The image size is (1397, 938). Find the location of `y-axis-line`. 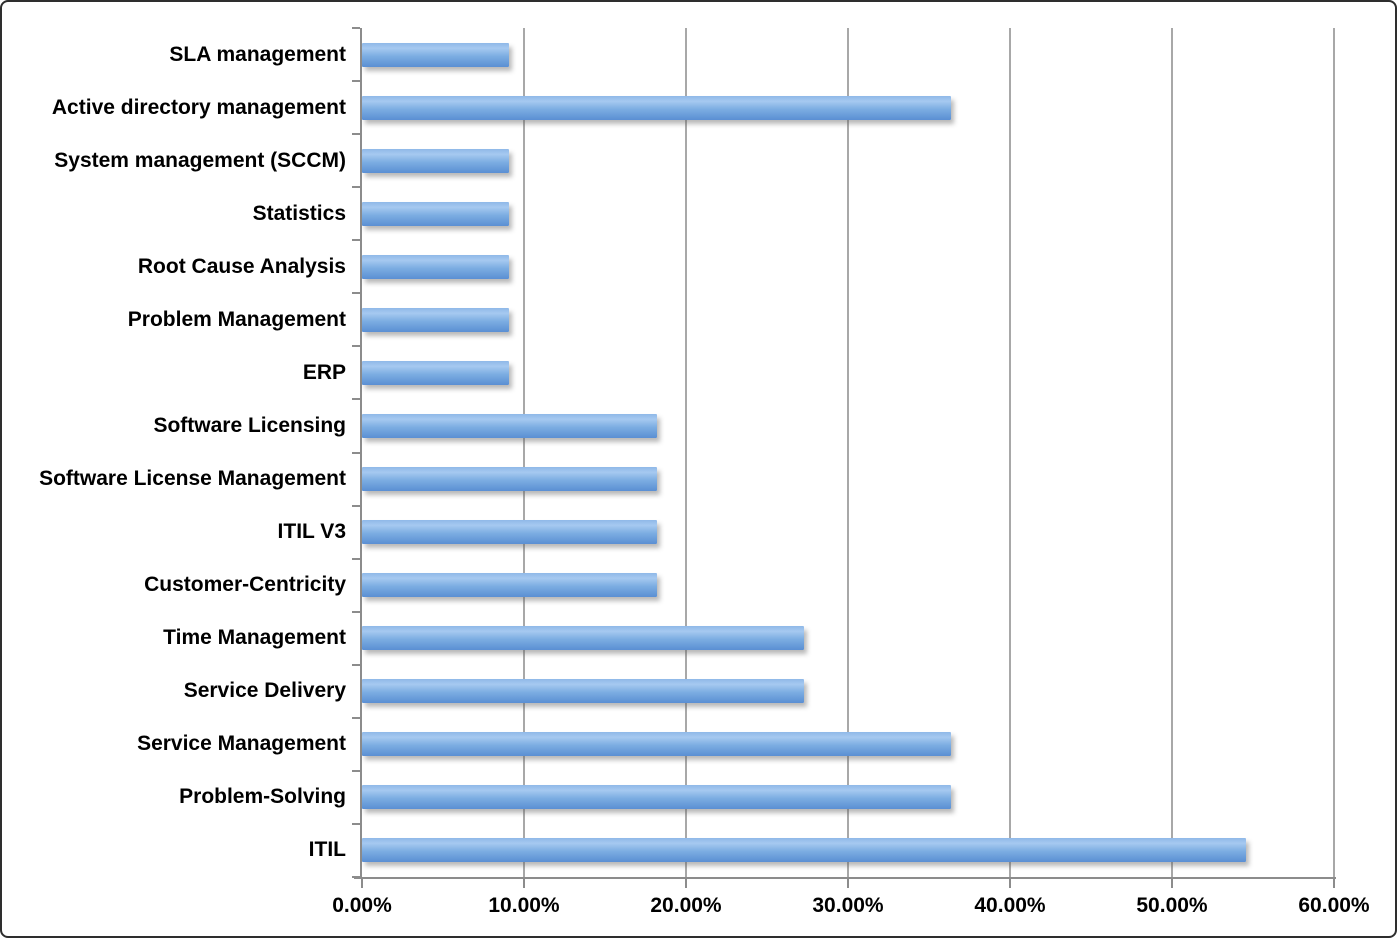

y-axis-line is located at coordinates (361, 453).